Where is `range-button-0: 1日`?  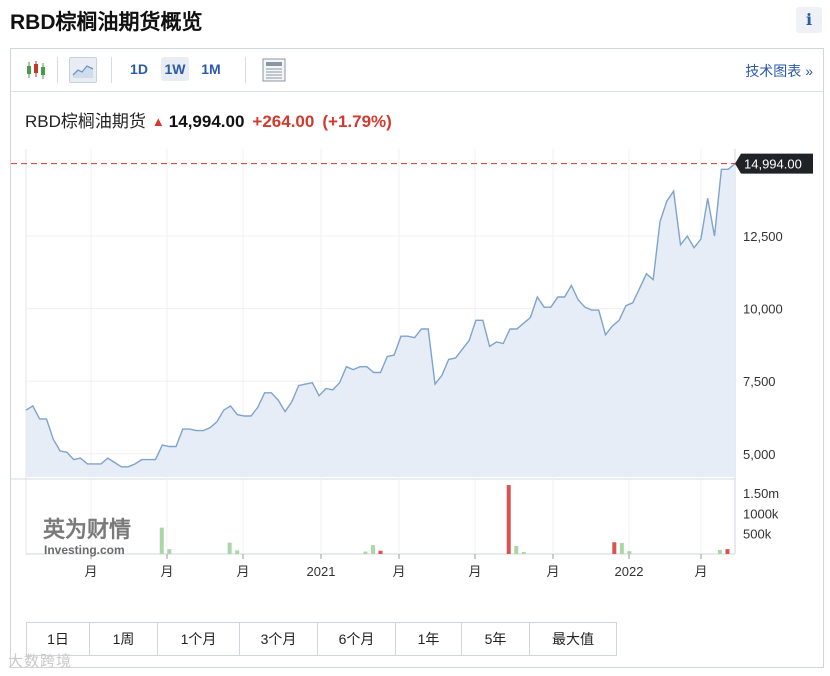 range-button-0: 1日 is located at coordinates (58, 639).